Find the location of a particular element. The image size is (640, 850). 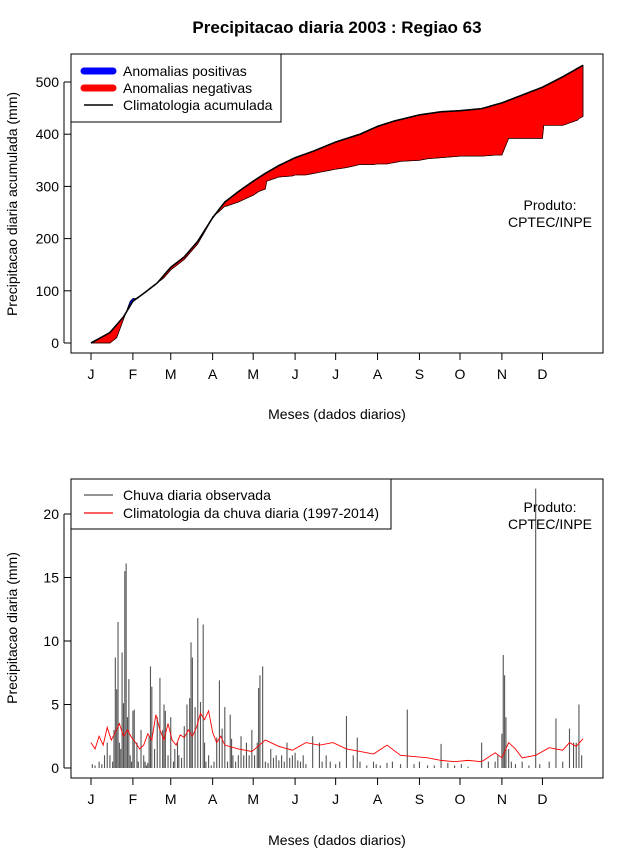

accumulated-y-tick-label: 300 is located at coordinates (48, 186).